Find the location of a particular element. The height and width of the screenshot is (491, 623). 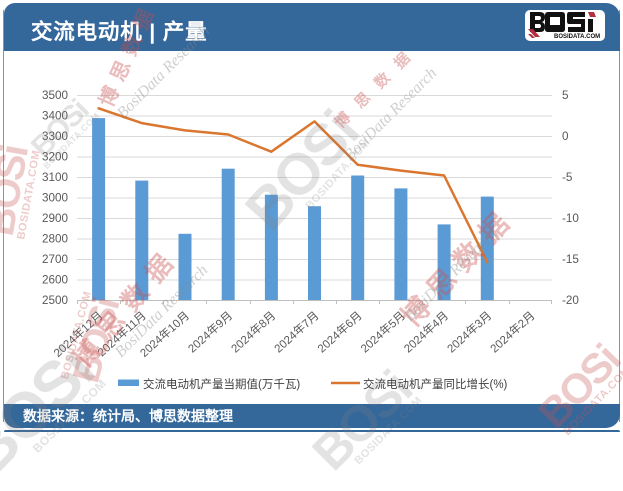

svg-text: 3000 is located at coordinates (55, 198).